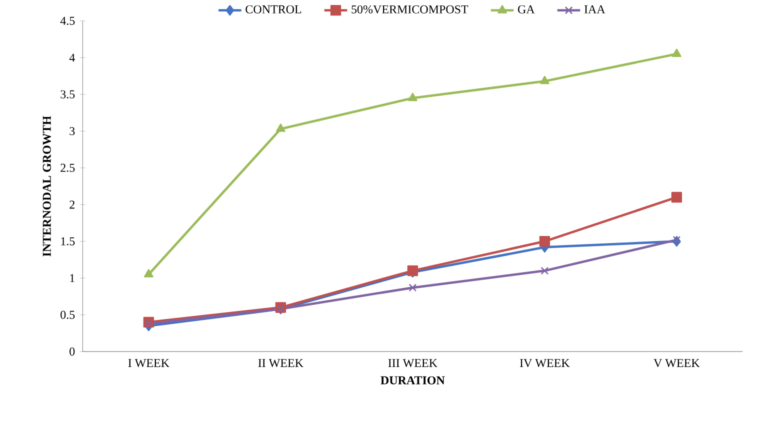 Image resolution: width=766 pixels, height=421 pixels. Describe the element at coordinates (595, 9) in the screenshot. I see `legend-label: IAA` at that location.